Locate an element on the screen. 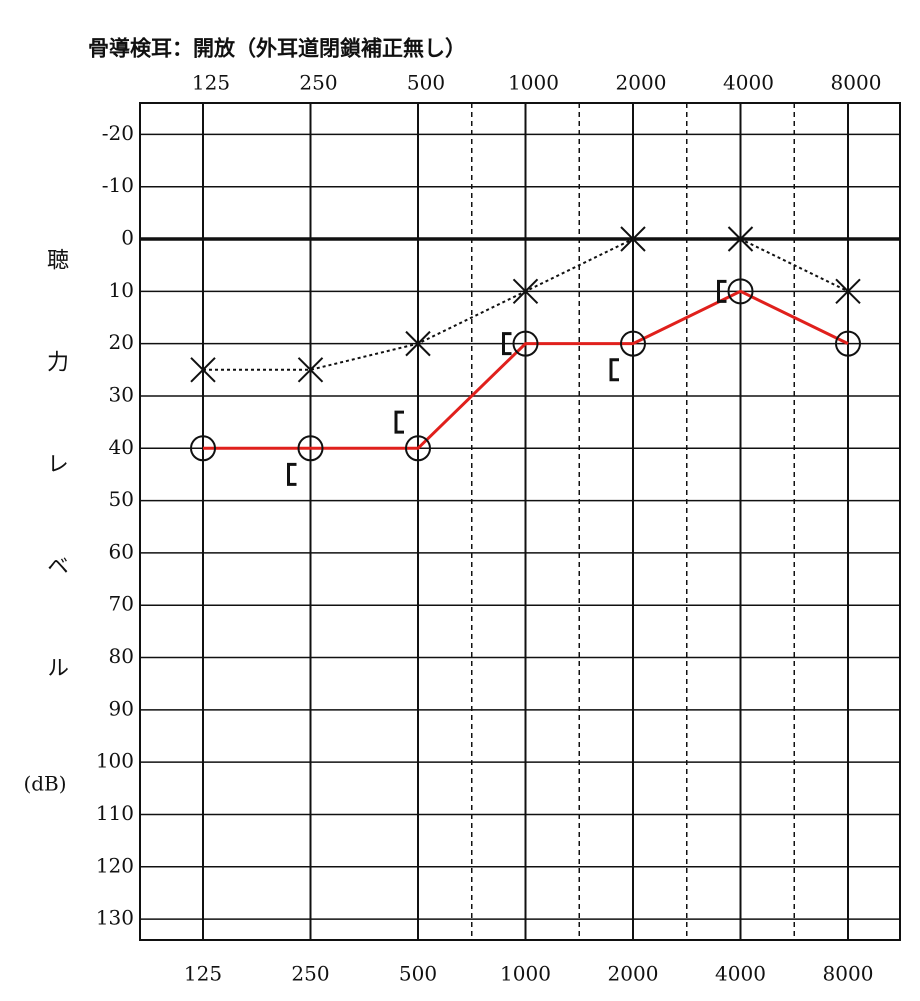  x-tick-label-top: 125 is located at coordinates (211, 83).